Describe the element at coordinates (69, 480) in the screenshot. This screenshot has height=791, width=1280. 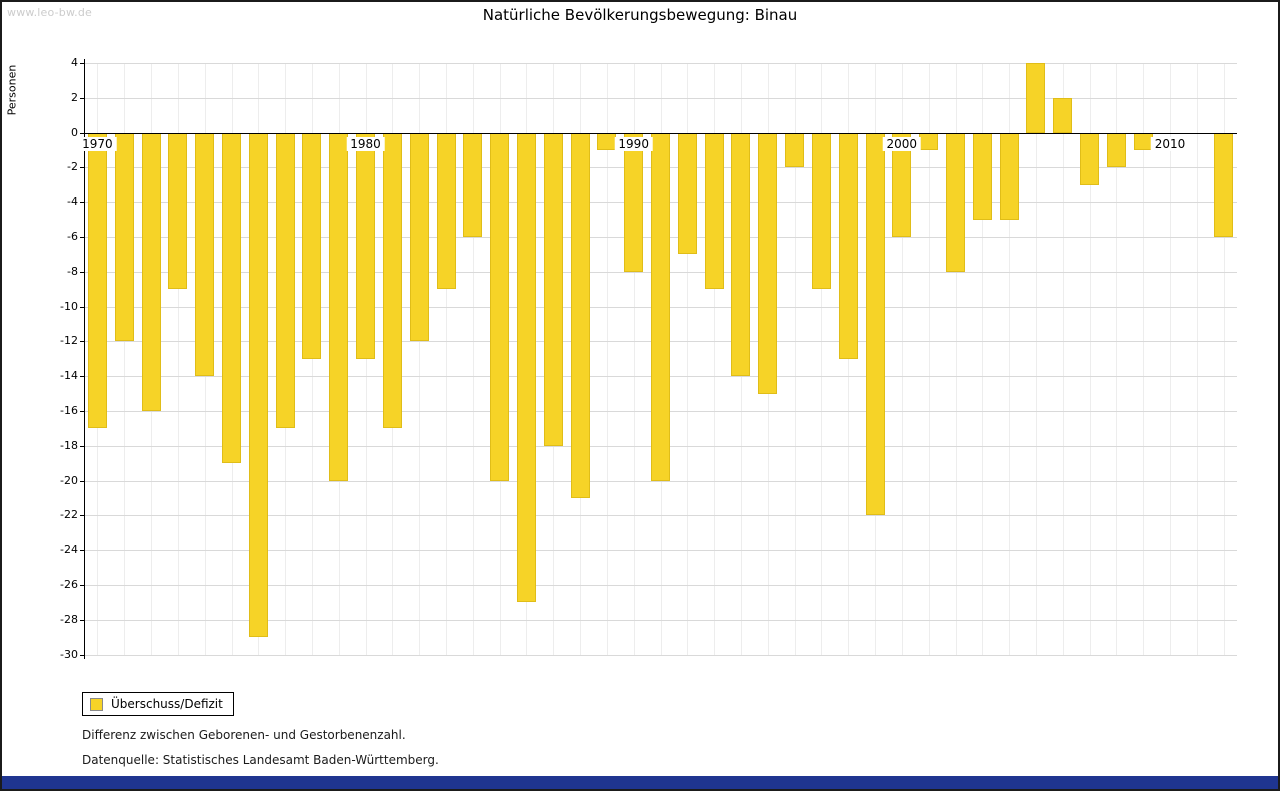
I see `y-tick-label: -20` at that location.